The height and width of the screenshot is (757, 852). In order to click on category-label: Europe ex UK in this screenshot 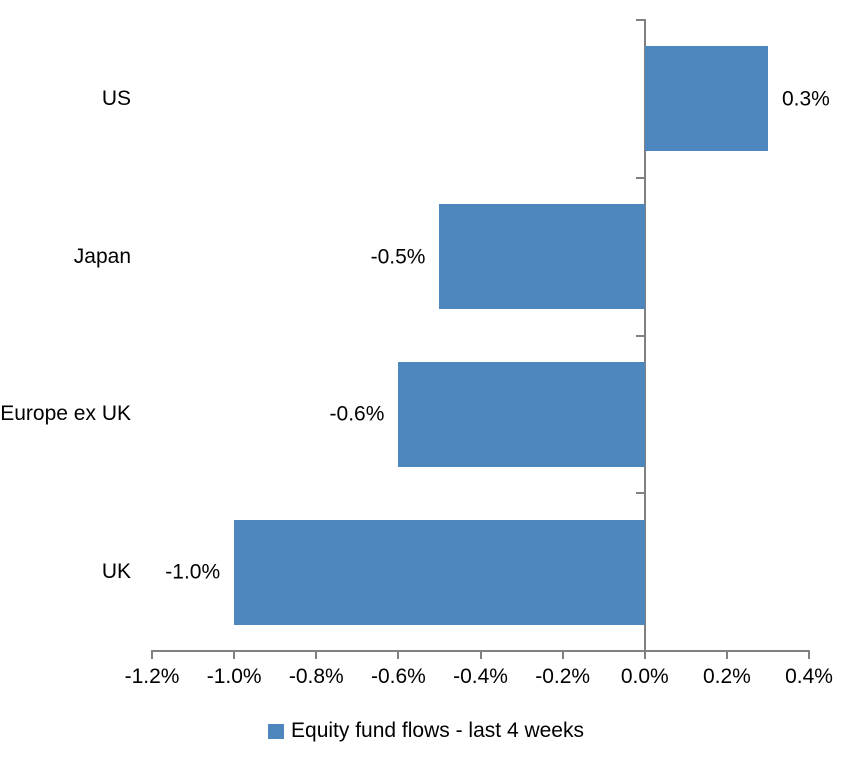, I will do `click(65, 414)`.